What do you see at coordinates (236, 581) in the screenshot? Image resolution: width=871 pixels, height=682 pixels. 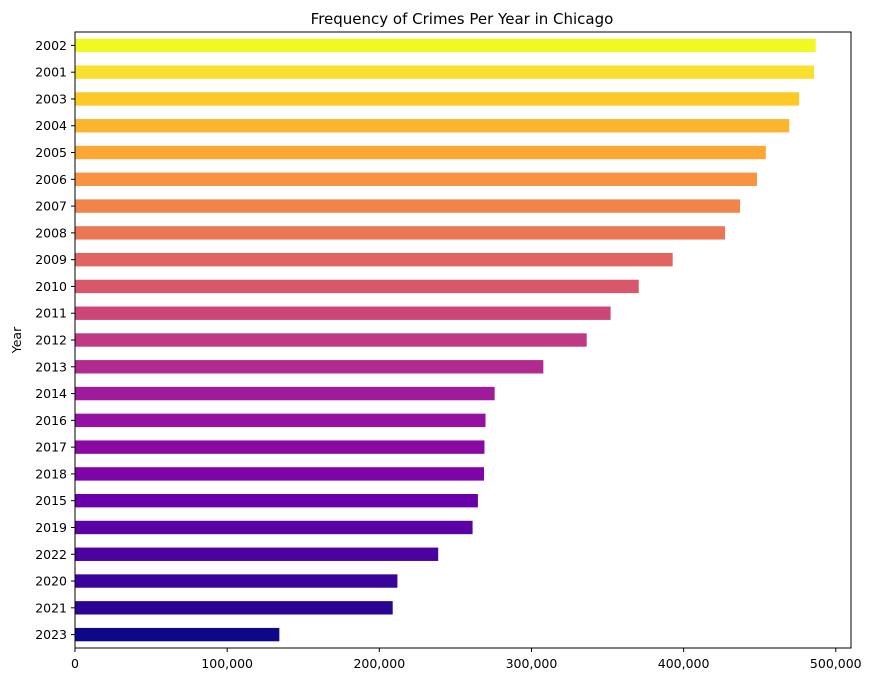 I see `bar-2020` at bounding box center [236, 581].